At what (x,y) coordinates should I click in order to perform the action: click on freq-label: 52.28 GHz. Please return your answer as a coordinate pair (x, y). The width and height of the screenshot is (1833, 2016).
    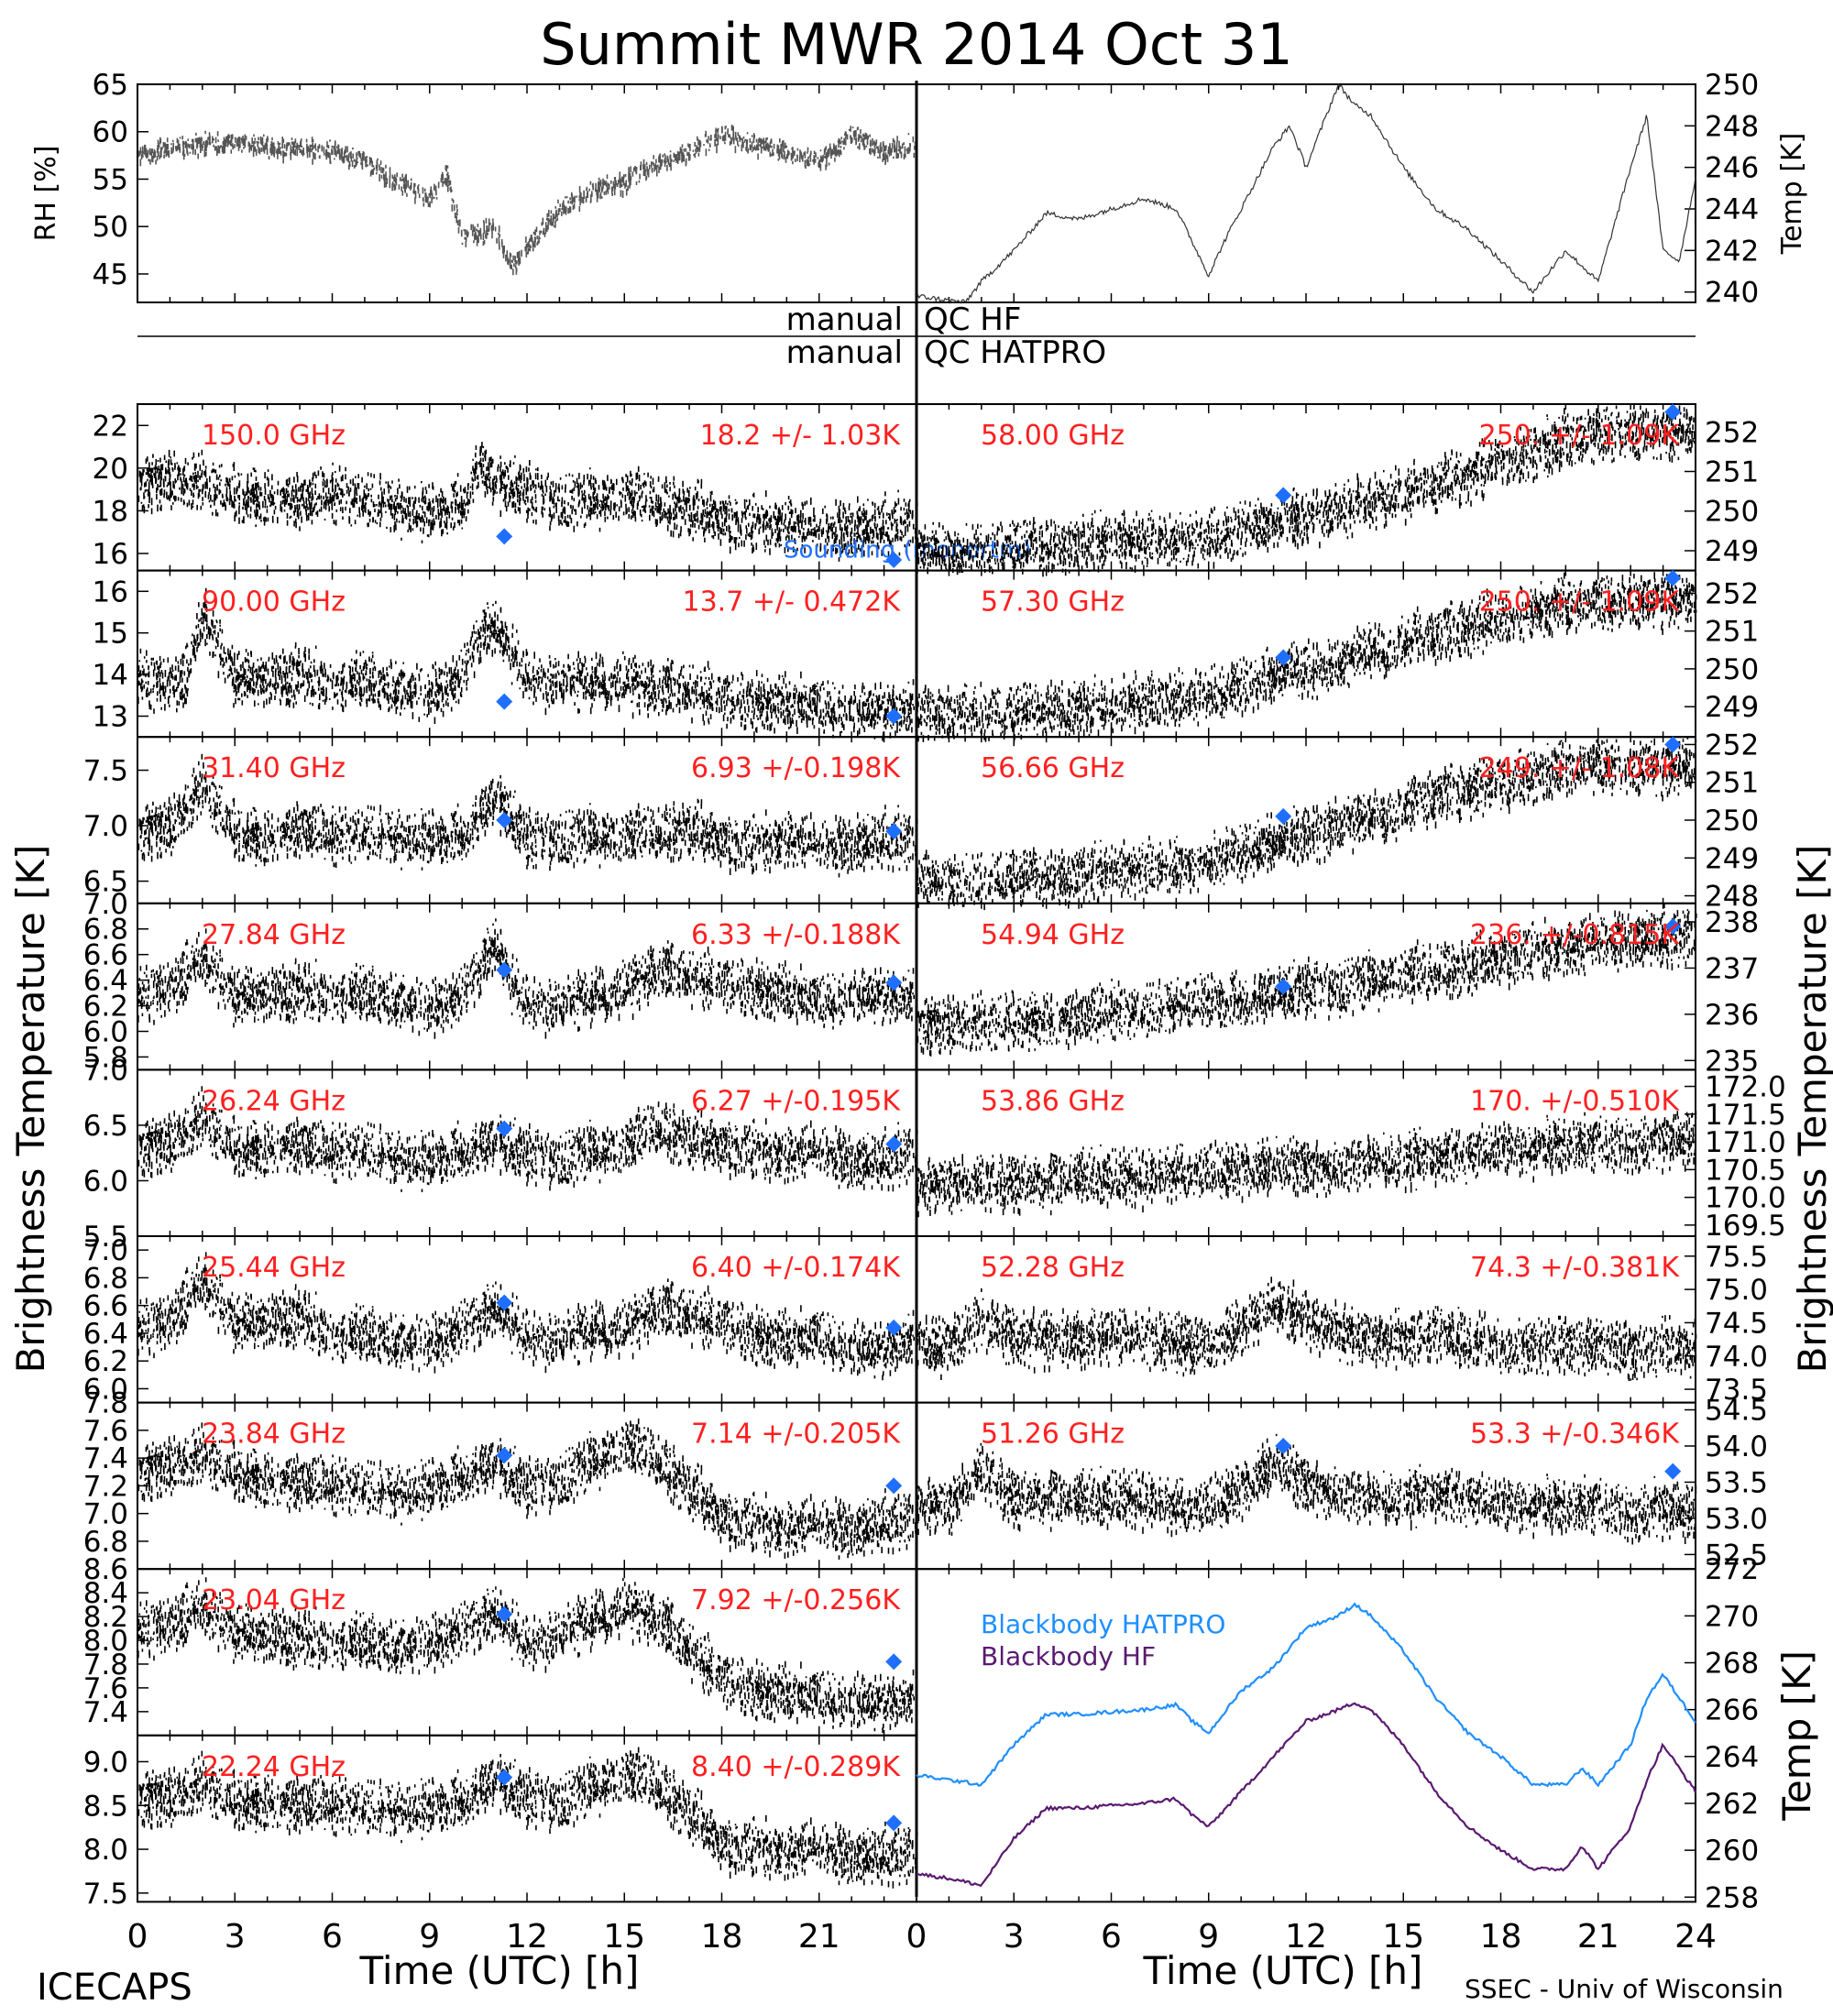
    Looking at the image, I should click on (1053, 1268).